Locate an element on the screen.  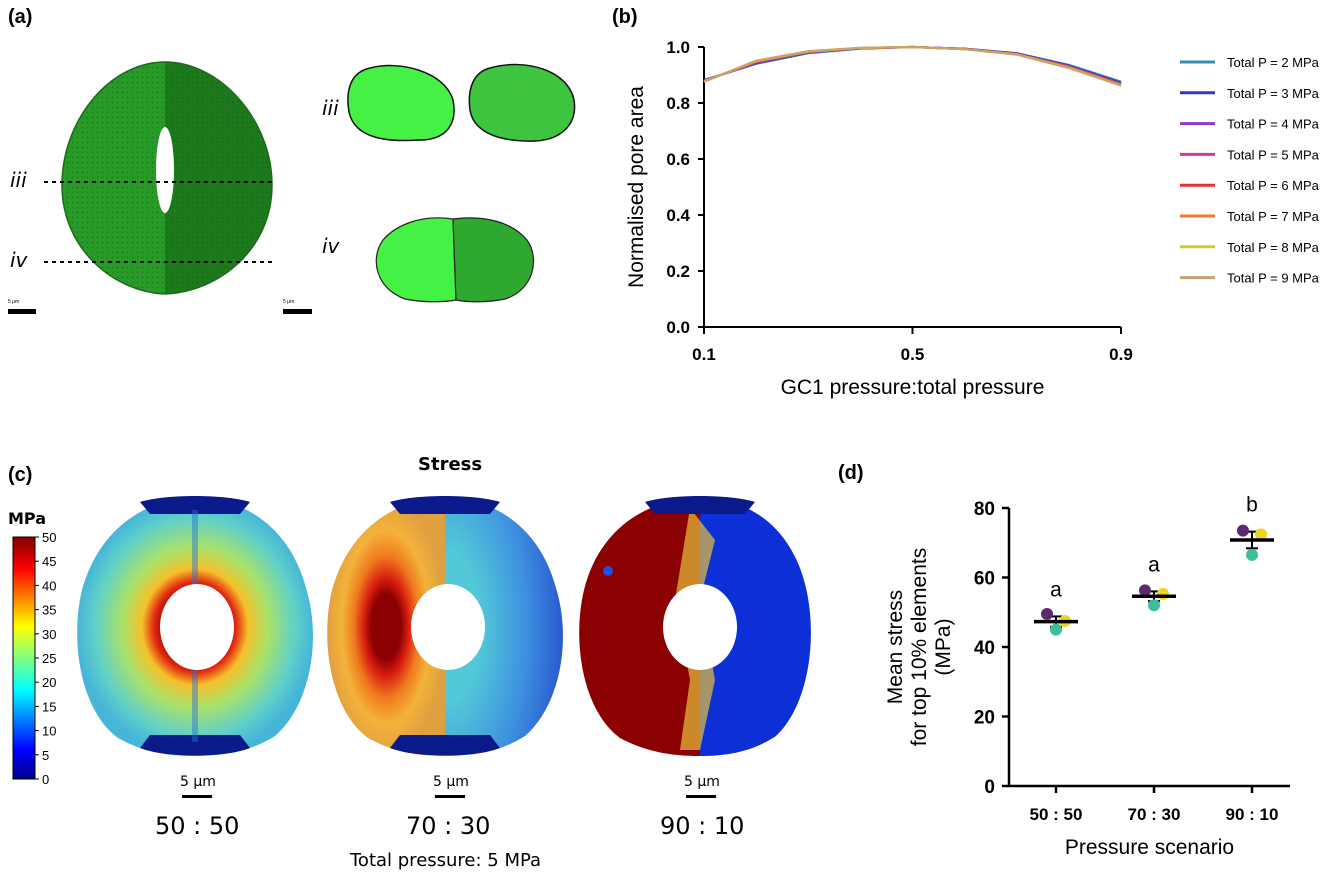
total-pressure-note: Total pressure: 5 MPa is located at coordinates (446, 860).